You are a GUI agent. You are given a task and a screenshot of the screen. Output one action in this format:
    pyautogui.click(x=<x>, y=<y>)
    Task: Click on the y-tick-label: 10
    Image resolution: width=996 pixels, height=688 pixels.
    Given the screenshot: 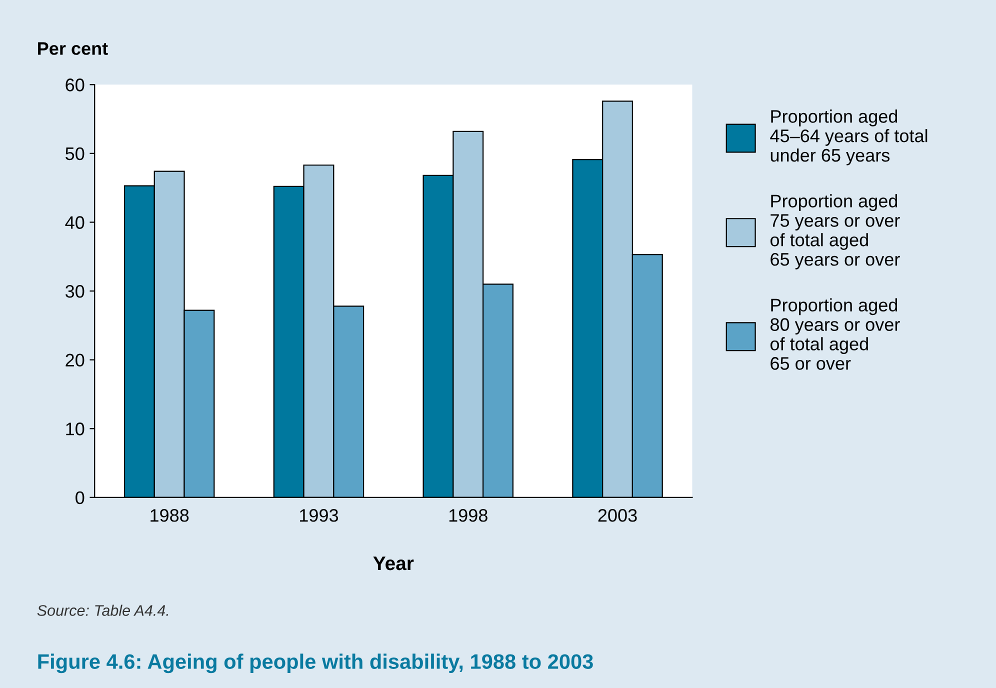 What is the action you would take?
    pyautogui.click(x=75, y=429)
    